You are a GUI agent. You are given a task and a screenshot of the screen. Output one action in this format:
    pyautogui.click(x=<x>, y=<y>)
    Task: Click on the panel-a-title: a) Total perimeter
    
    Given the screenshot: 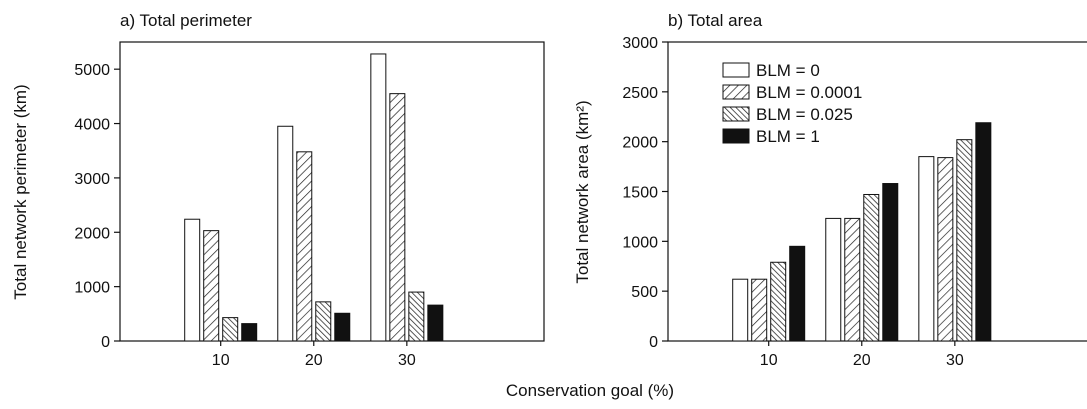 What is the action you would take?
    pyautogui.click(x=186, y=20)
    